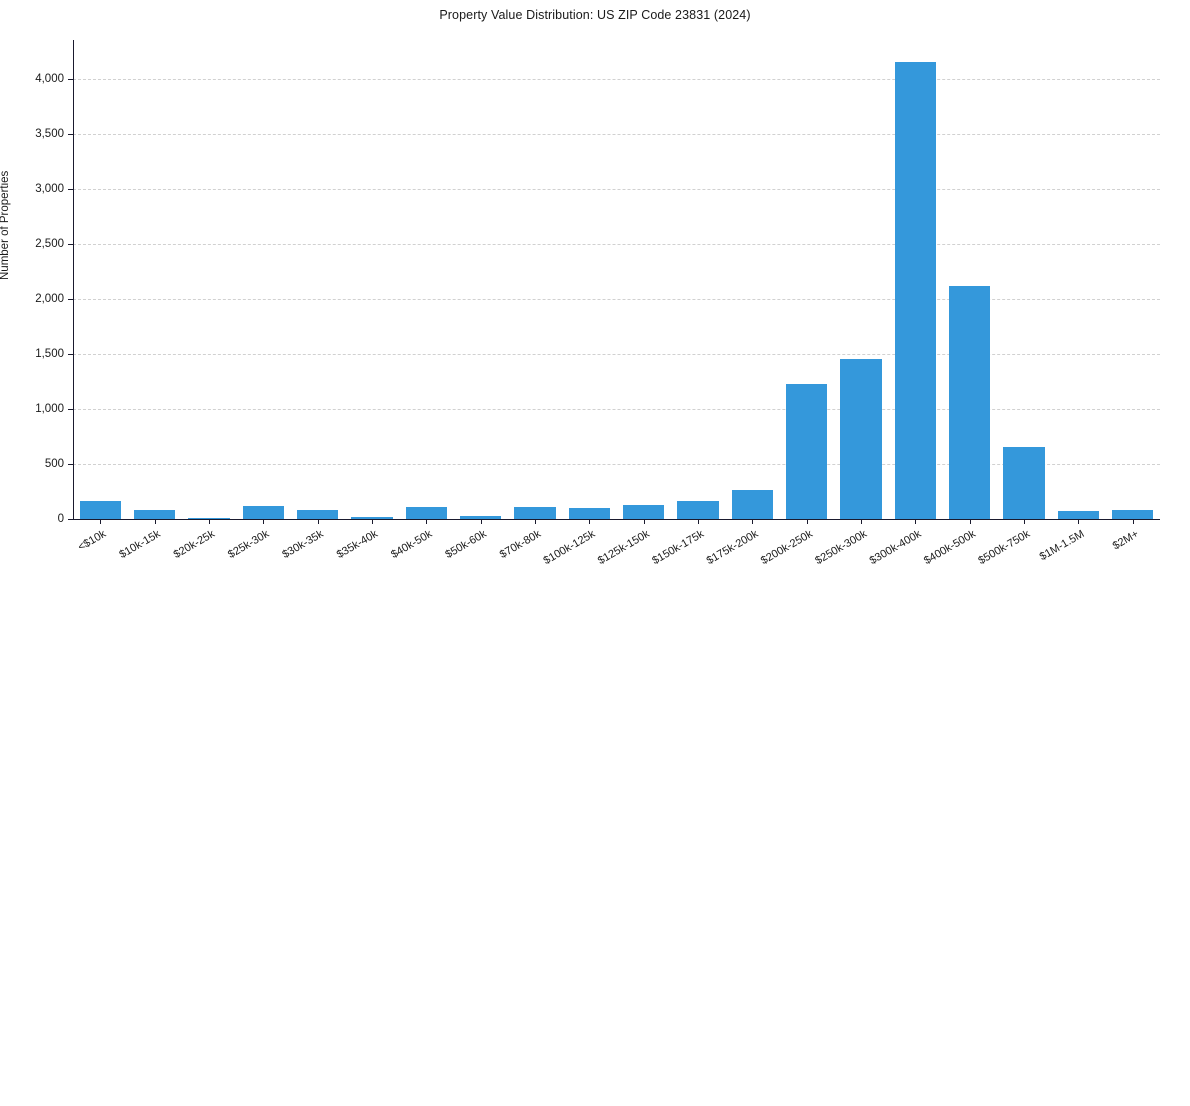 This screenshot has height=1106, width=1190. I want to click on y-axis-line, so click(73, 279).